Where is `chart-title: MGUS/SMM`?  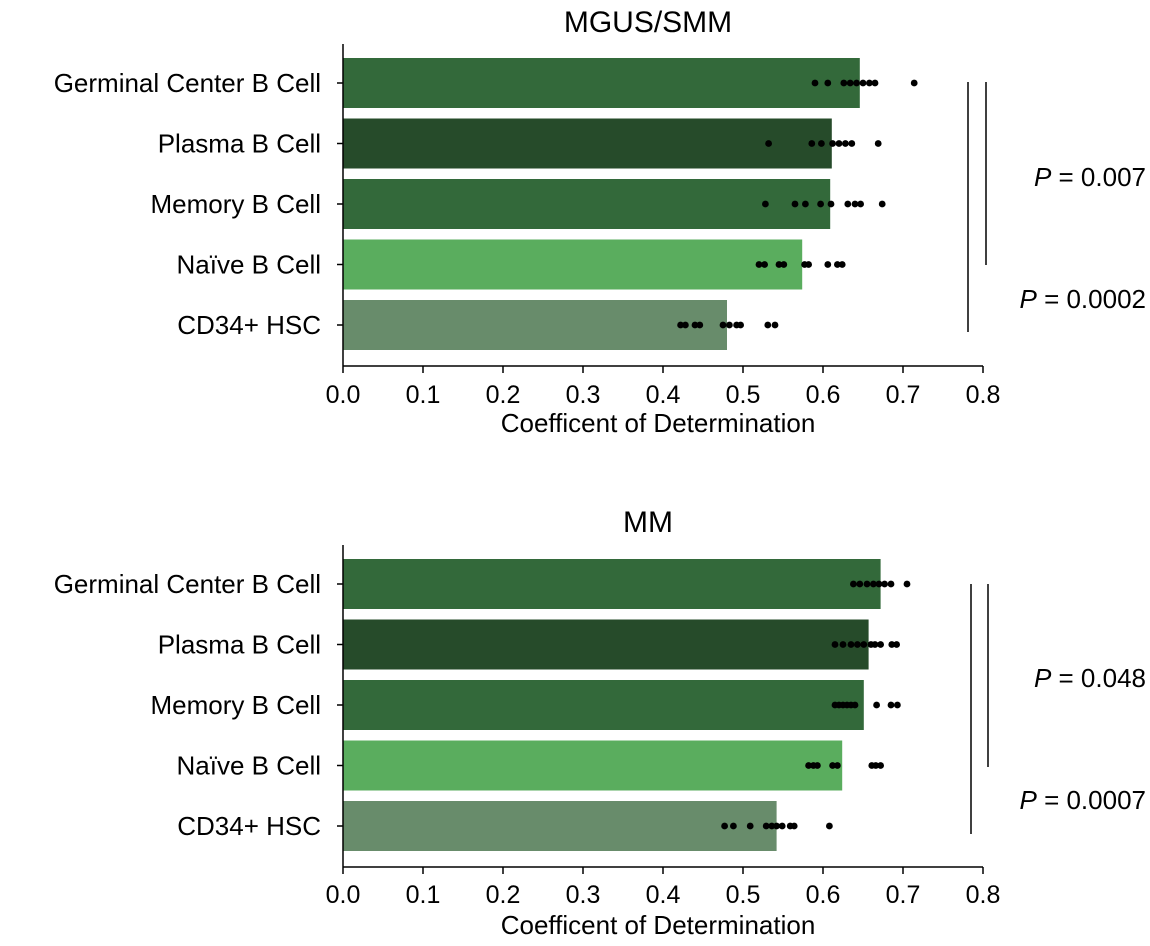
chart-title: MGUS/SMM is located at coordinates (648, 22).